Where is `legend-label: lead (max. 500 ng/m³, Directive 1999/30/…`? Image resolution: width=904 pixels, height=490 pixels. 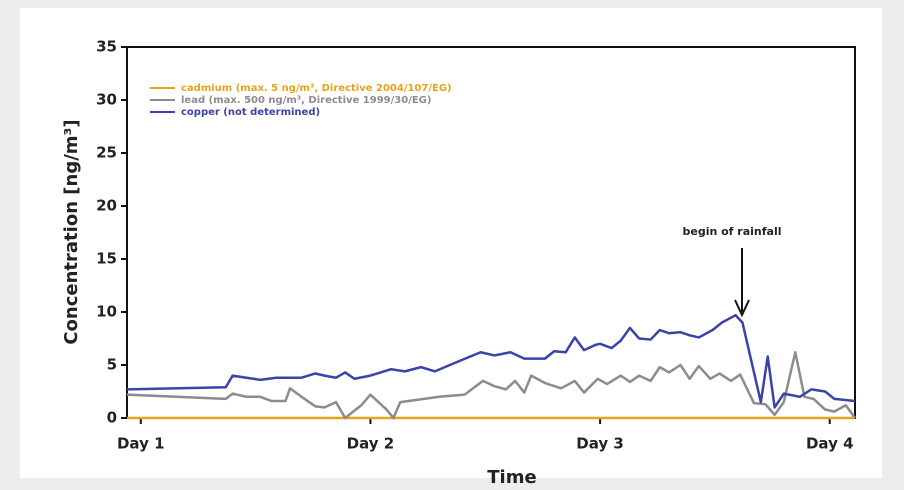
legend-label: lead (max. 500 ng/m³, Directive 1999/30/… is located at coordinates (306, 100).